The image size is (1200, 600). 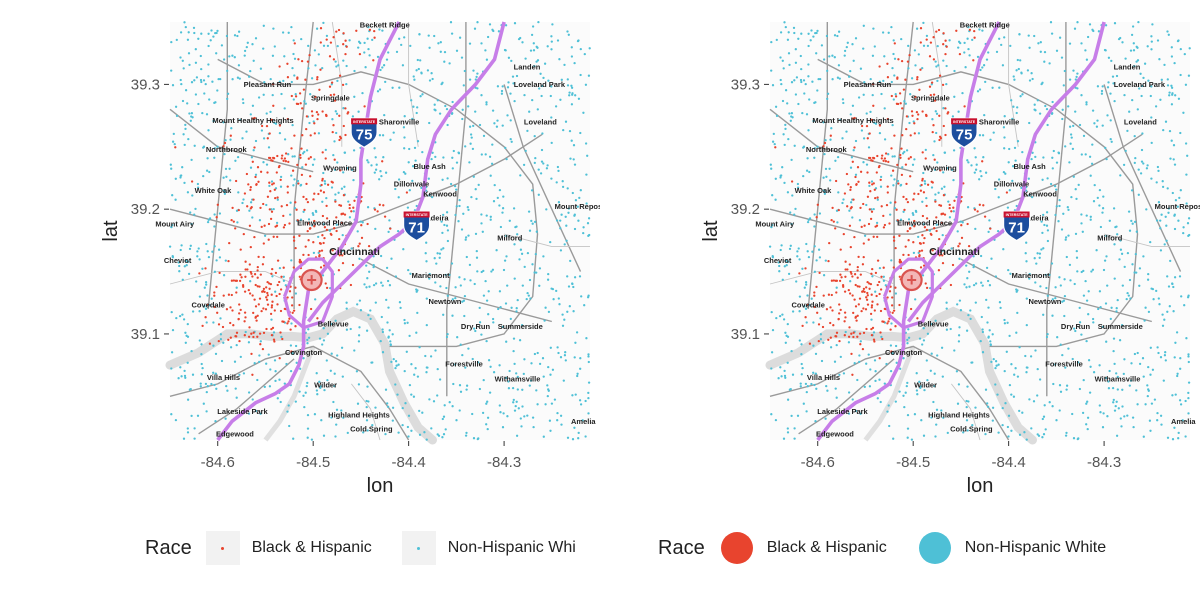 I want to click on place-label: Highland Heights, so click(x=359, y=415).